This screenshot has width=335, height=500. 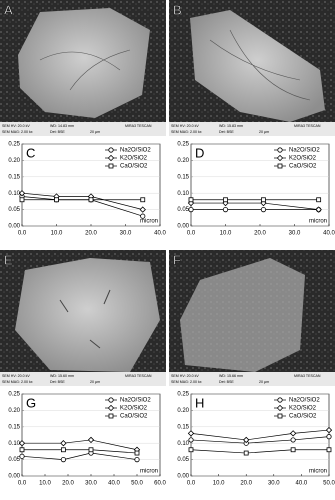 What do you see at coordinates (126, 234) in the screenshot?
I see `x-tick-label: 30.0` at bounding box center [126, 234].